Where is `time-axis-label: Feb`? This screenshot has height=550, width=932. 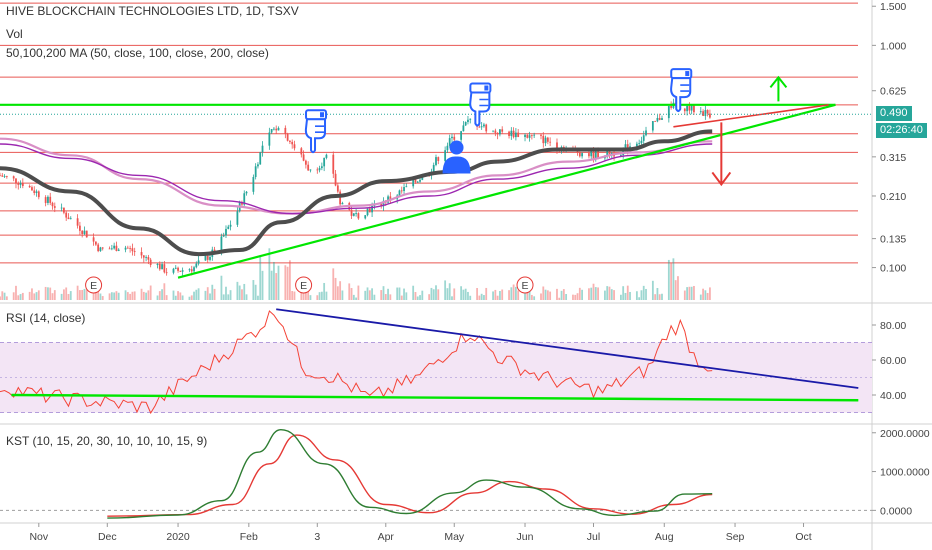
time-axis-label: Feb is located at coordinates (249, 537).